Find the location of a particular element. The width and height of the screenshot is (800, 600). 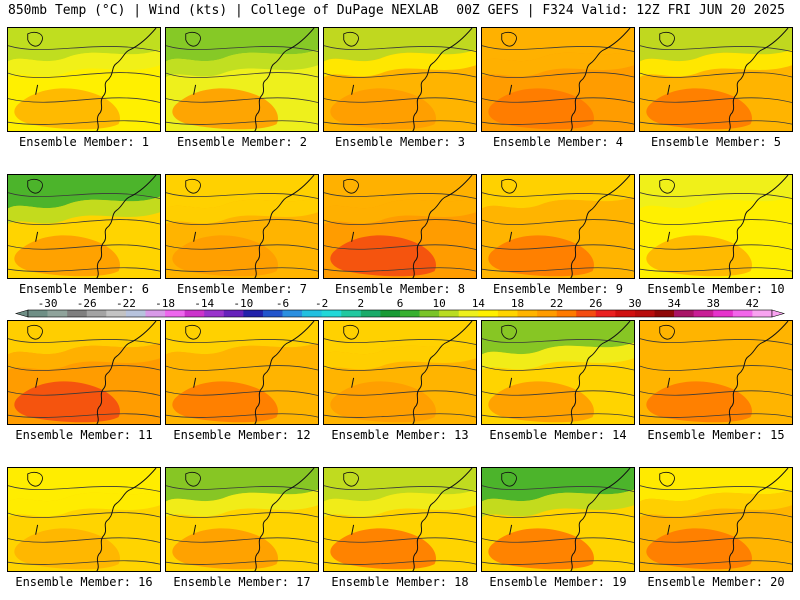

ensemble-member-label: Ensemble Member: 2 is located at coordinates (242, 142).